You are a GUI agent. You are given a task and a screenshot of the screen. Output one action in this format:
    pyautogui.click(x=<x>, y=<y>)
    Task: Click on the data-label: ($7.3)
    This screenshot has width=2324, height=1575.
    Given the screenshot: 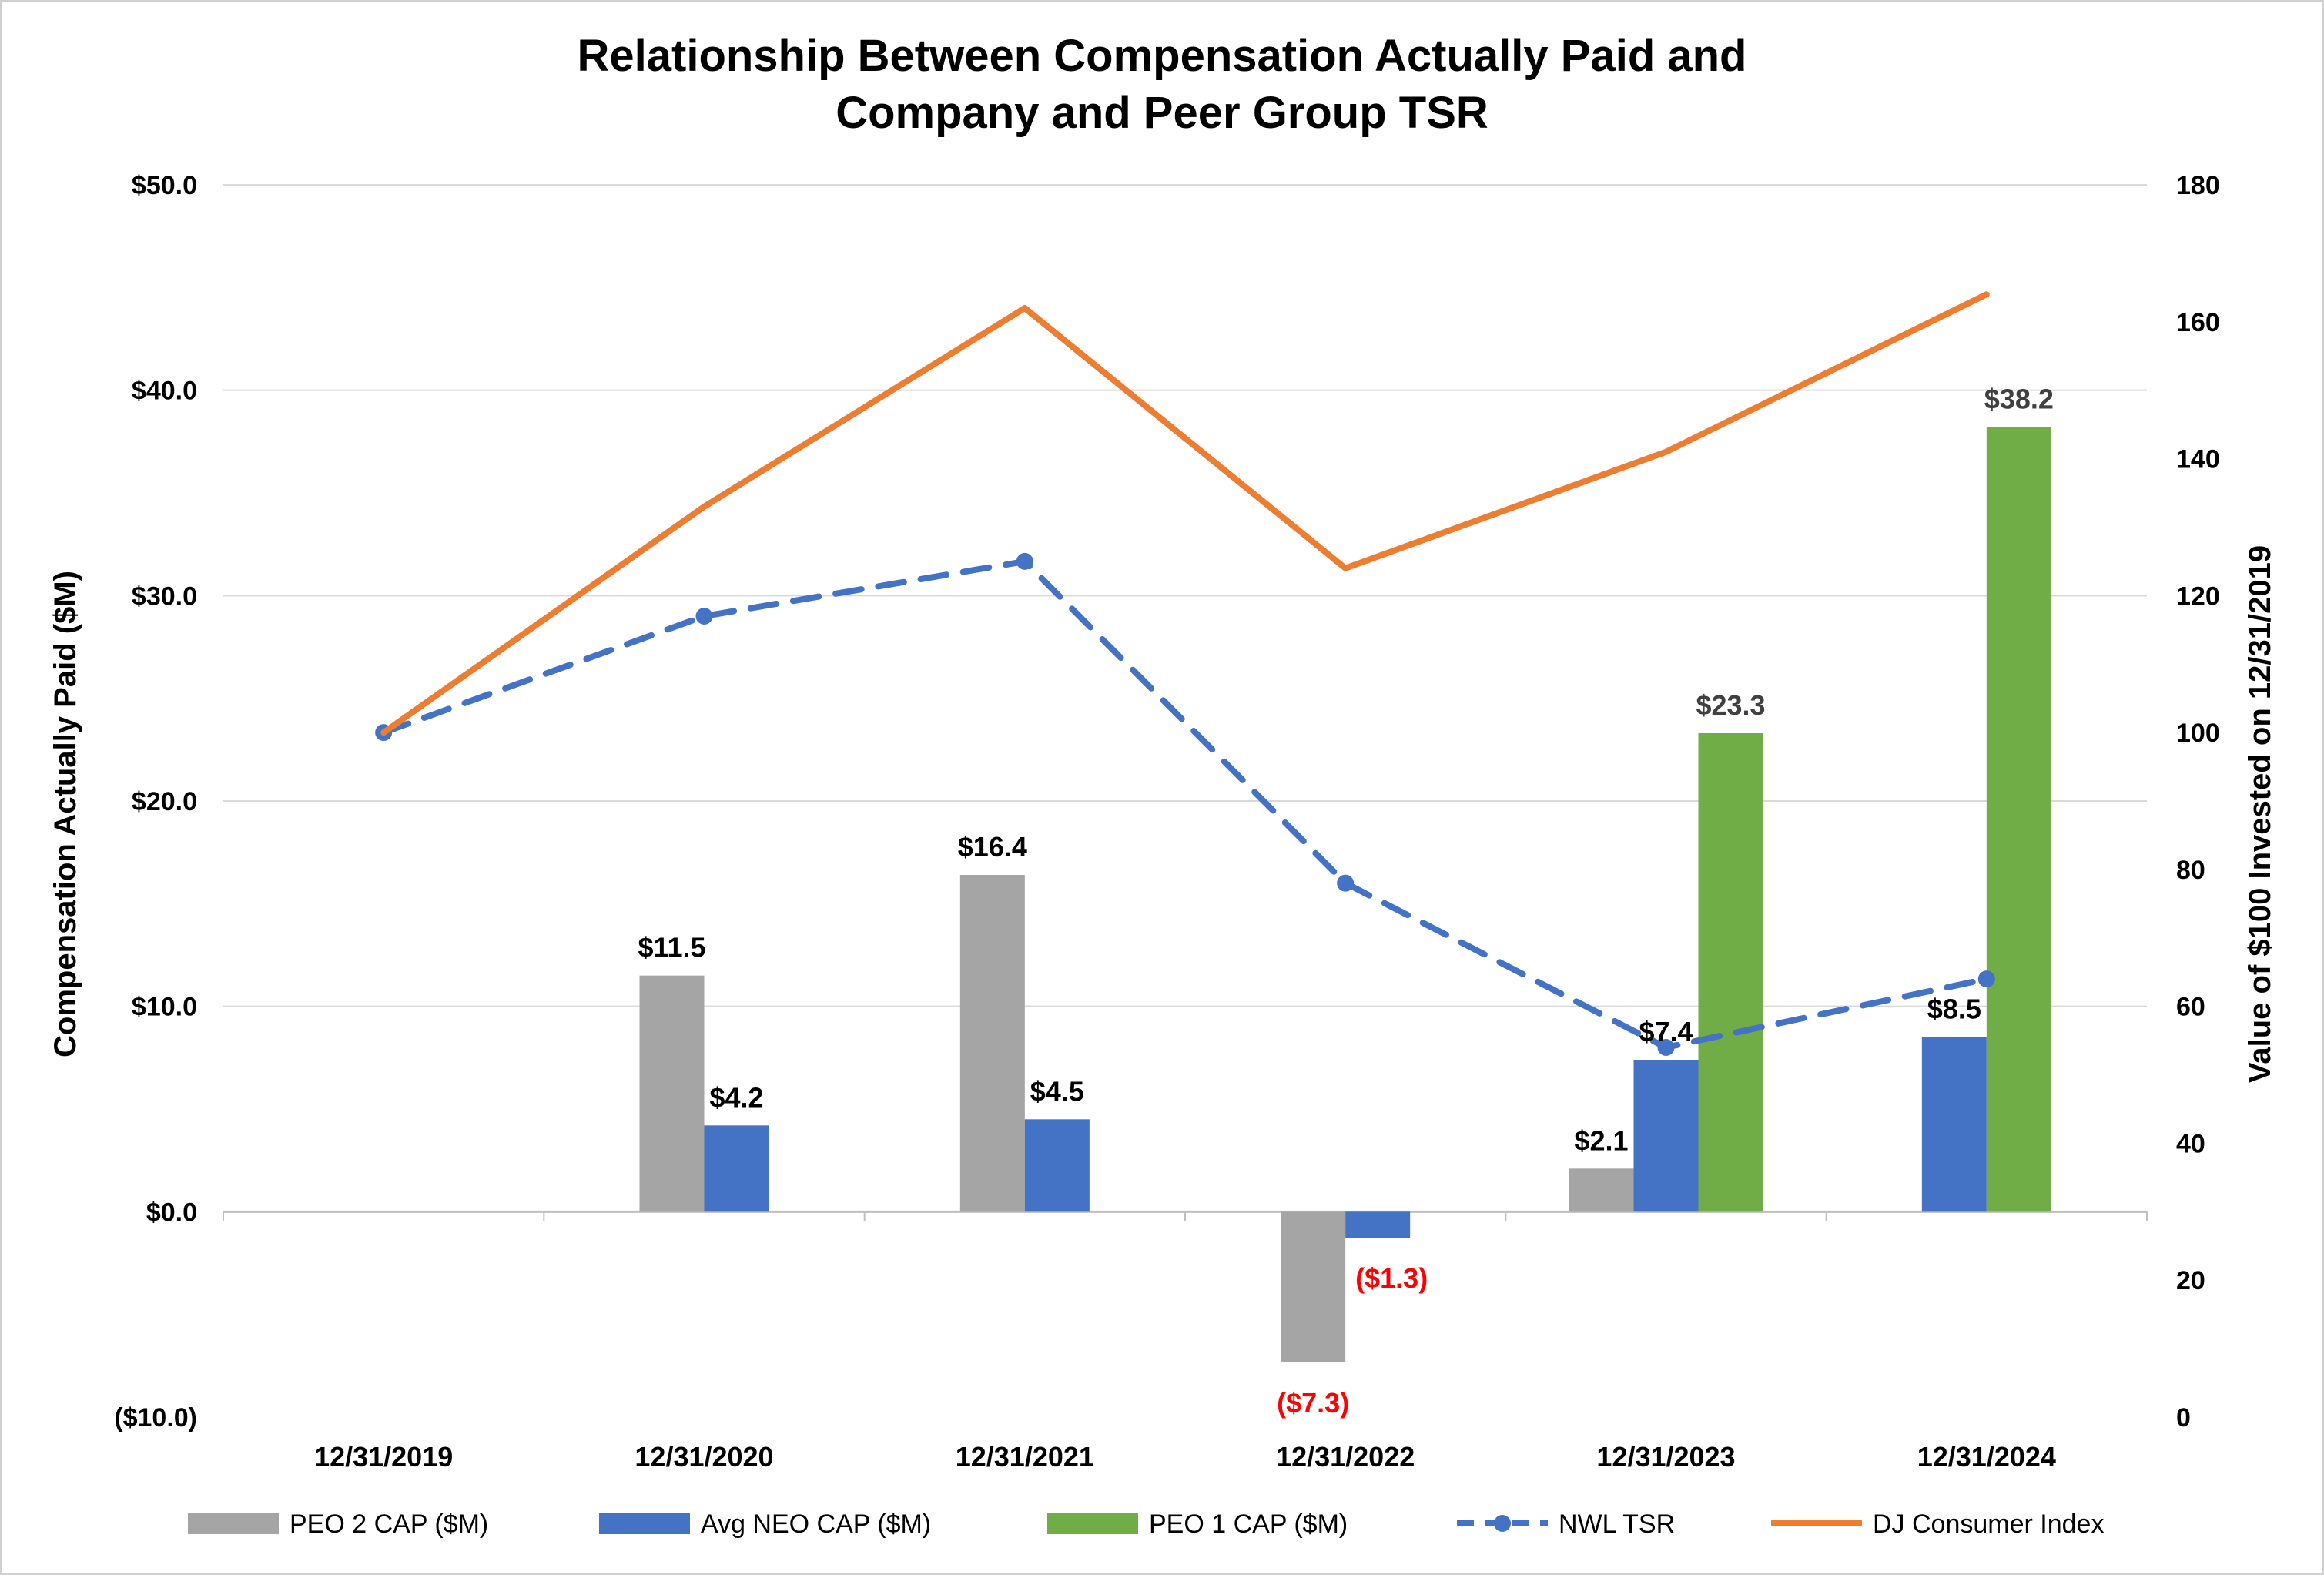 What is the action you would take?
    pyautogui.click(x=1313, y=1403)
    